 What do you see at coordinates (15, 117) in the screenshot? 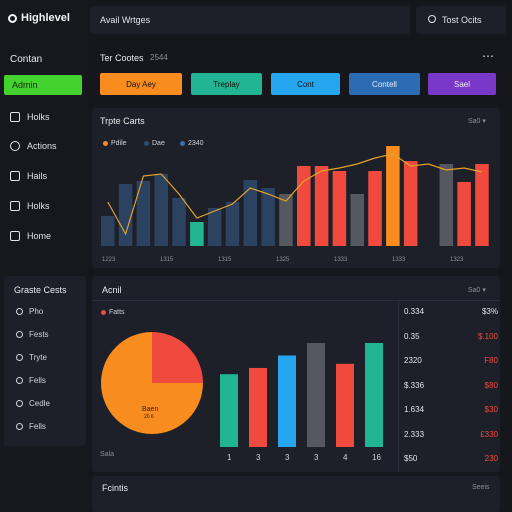
I see `home-icon` at bounding box center [15, 117].